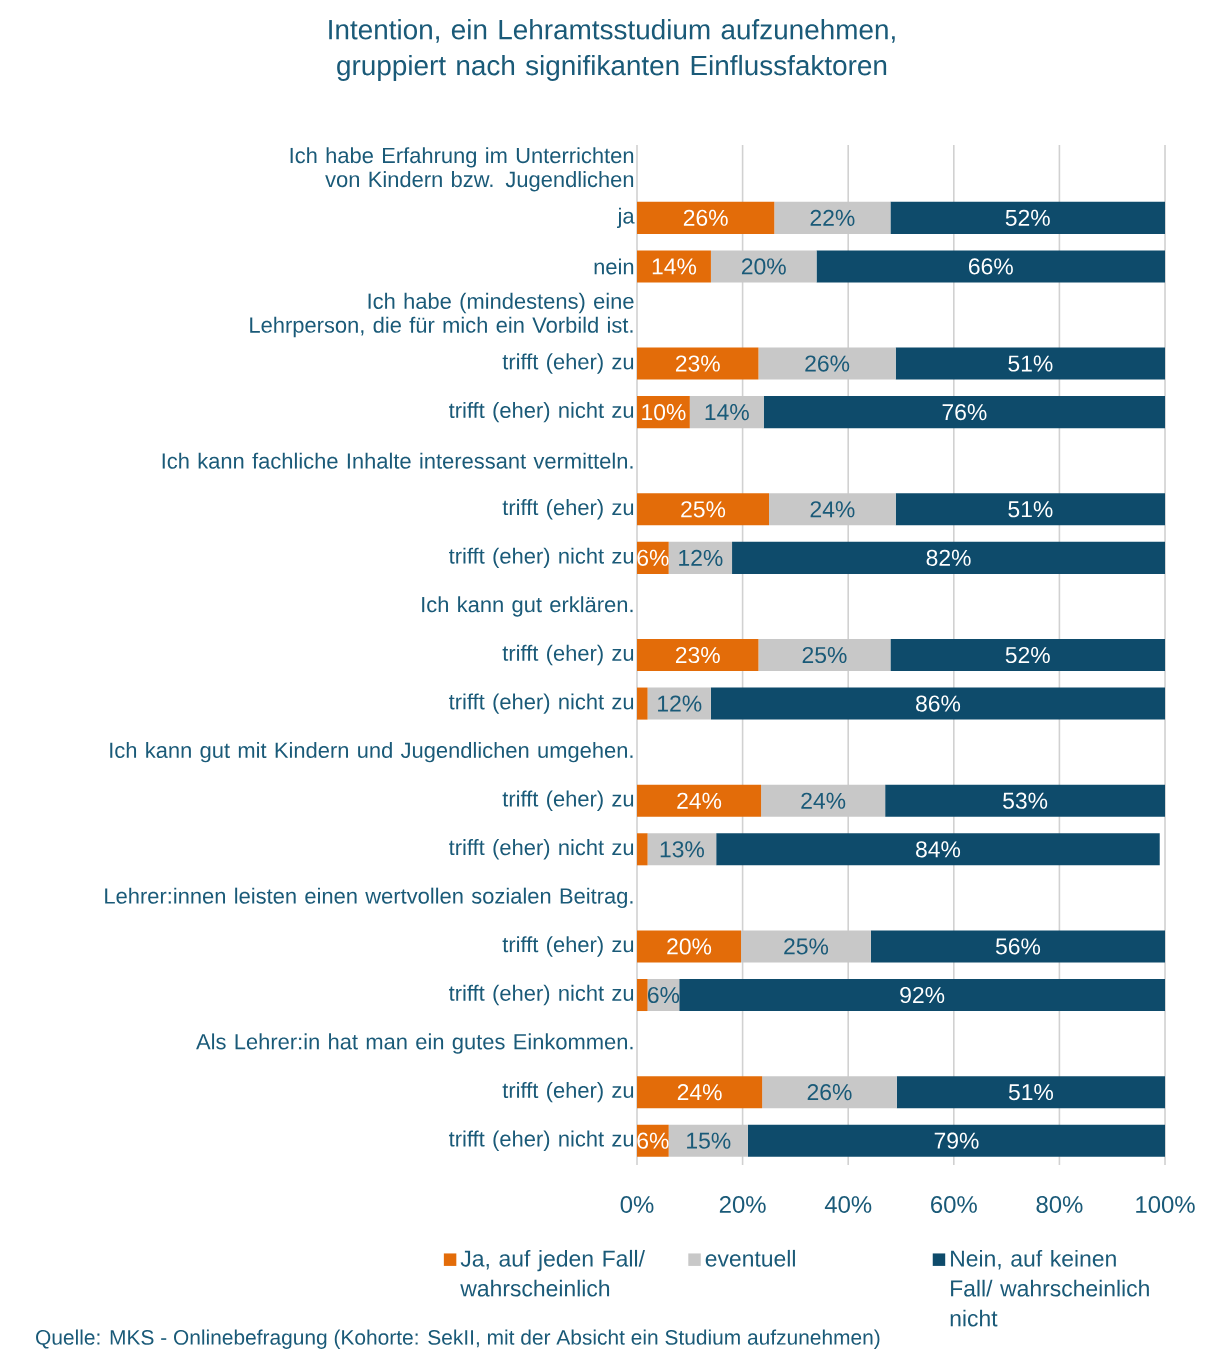 The image size is (1208, 1364). What do you see at coordinates (552, 1273) in the screenshot?
I see `legend-label: Ja, auf jeden Fall/ wahrscheinlich` at bounding box center [552, 1273].